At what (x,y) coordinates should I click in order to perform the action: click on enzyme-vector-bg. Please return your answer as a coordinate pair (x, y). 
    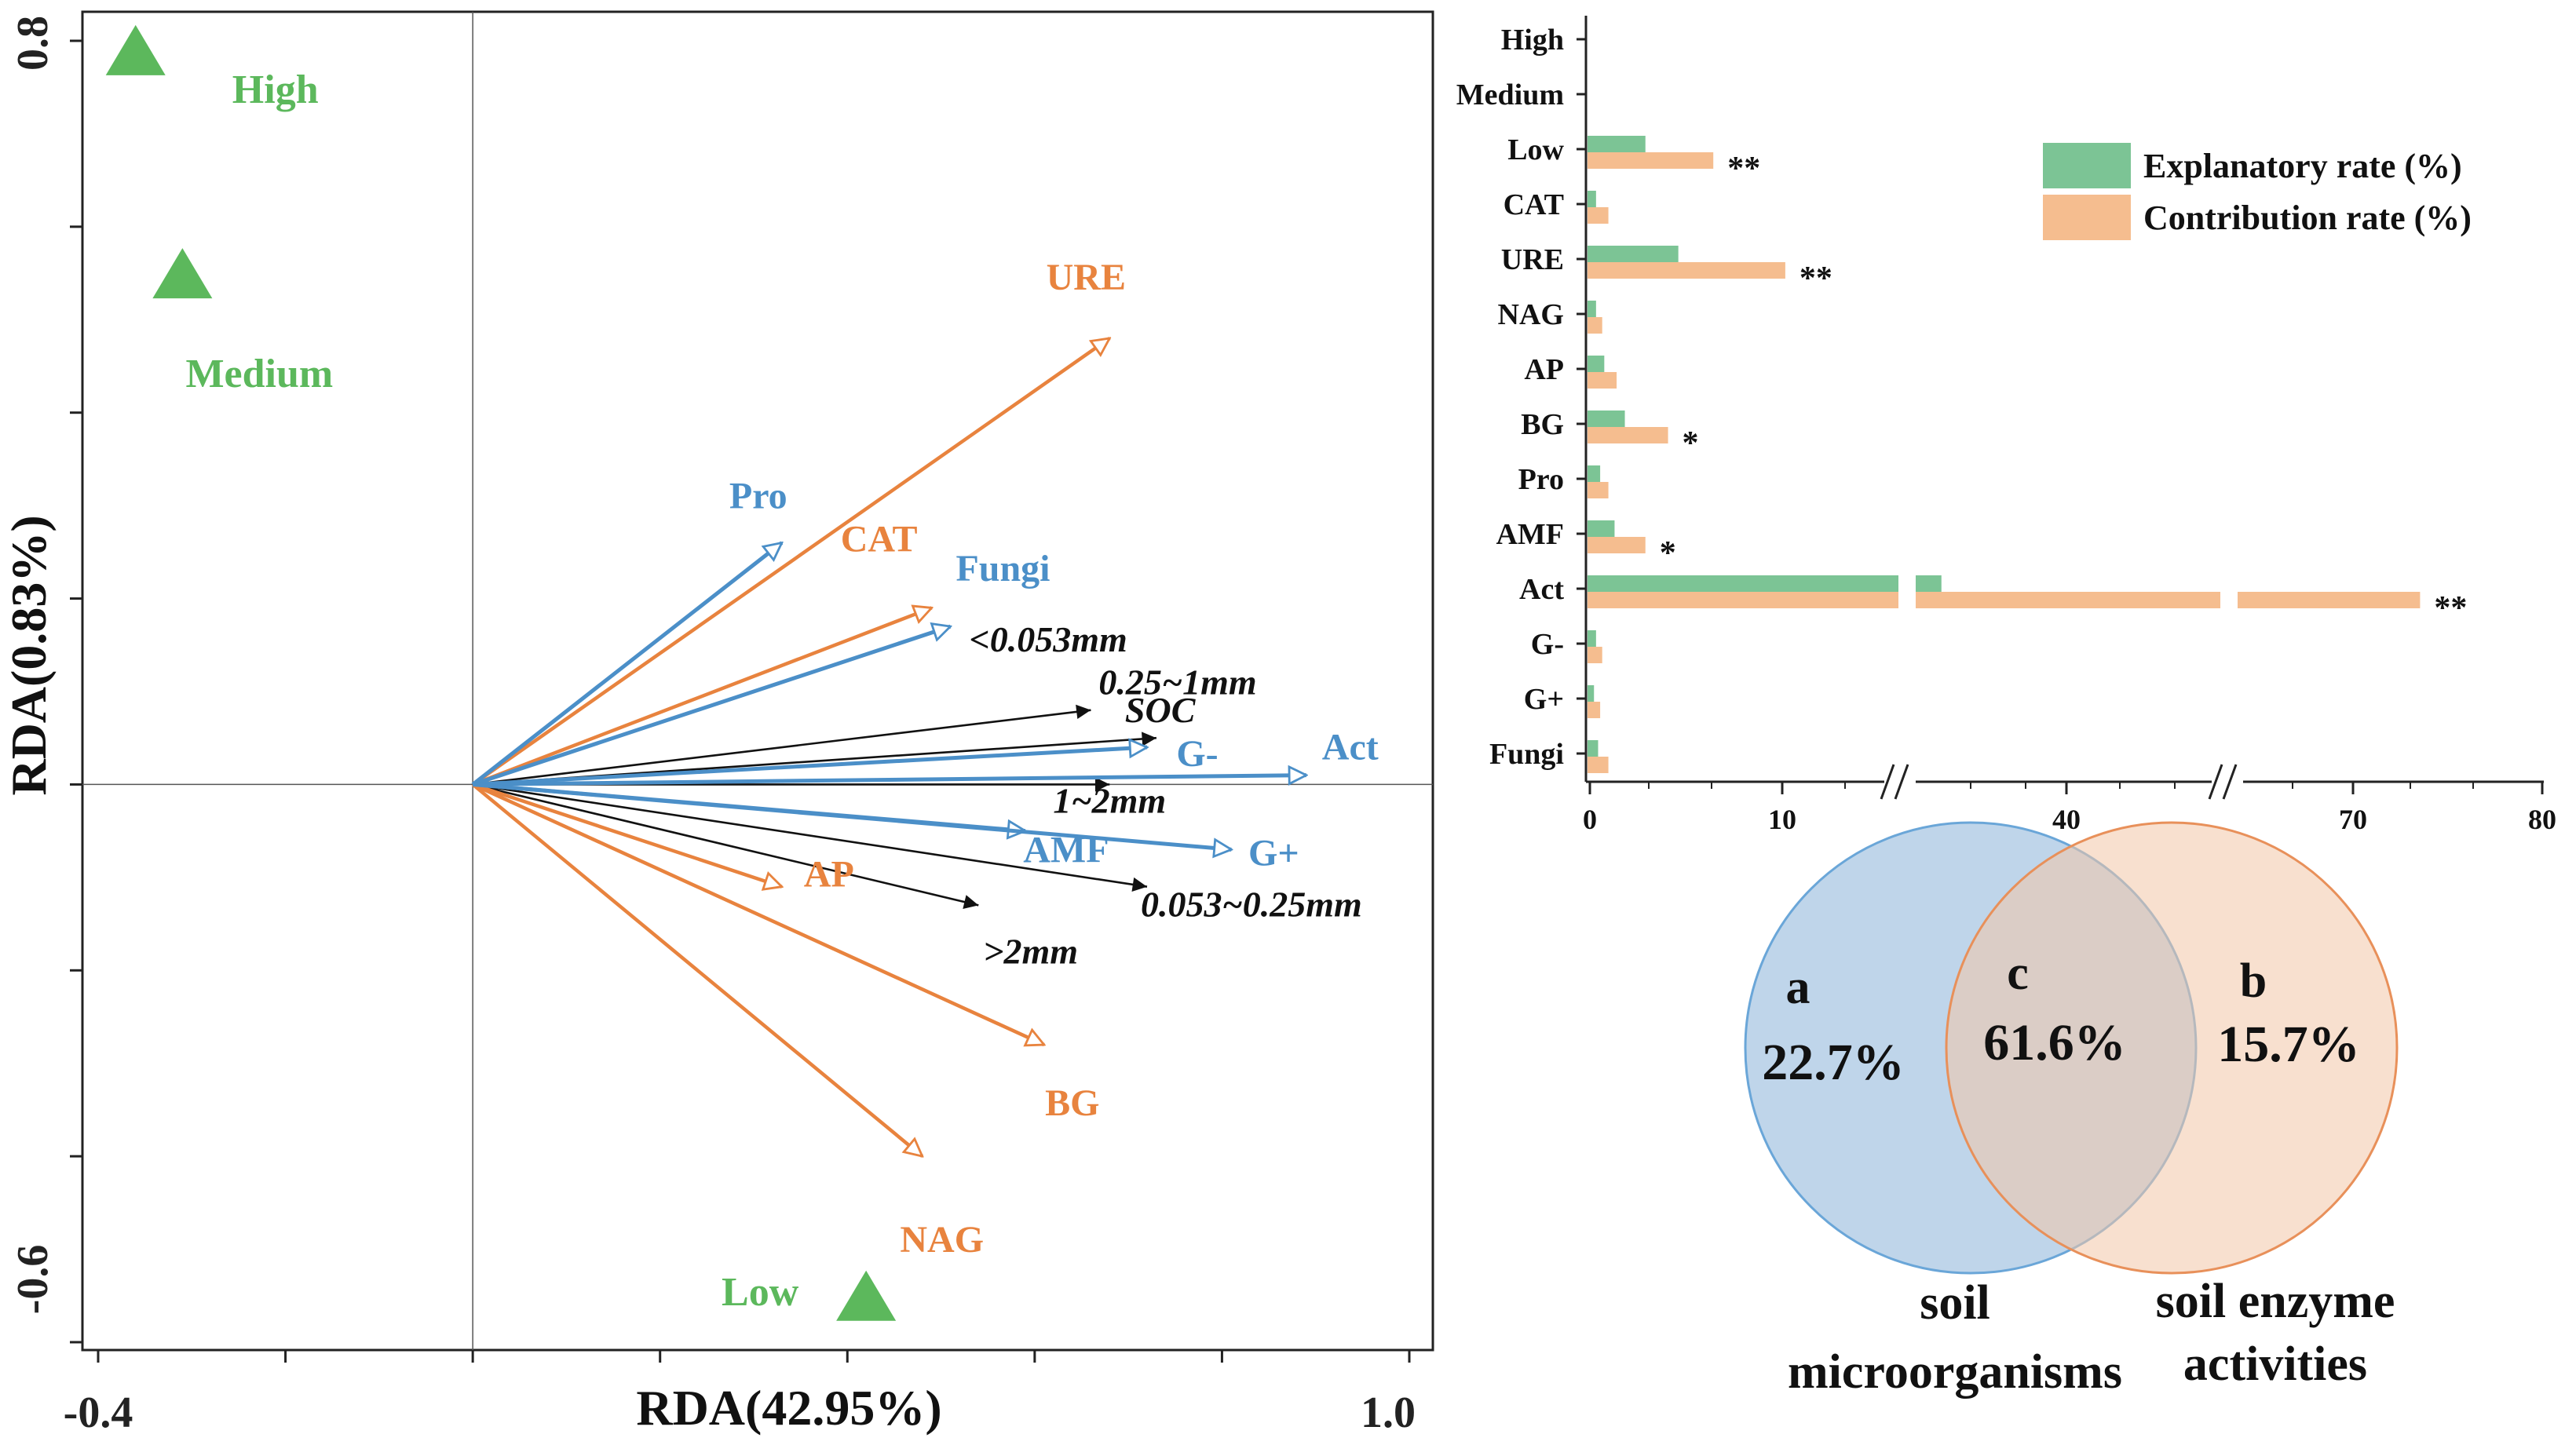
    Looking at the image, I should click on (758, 914).